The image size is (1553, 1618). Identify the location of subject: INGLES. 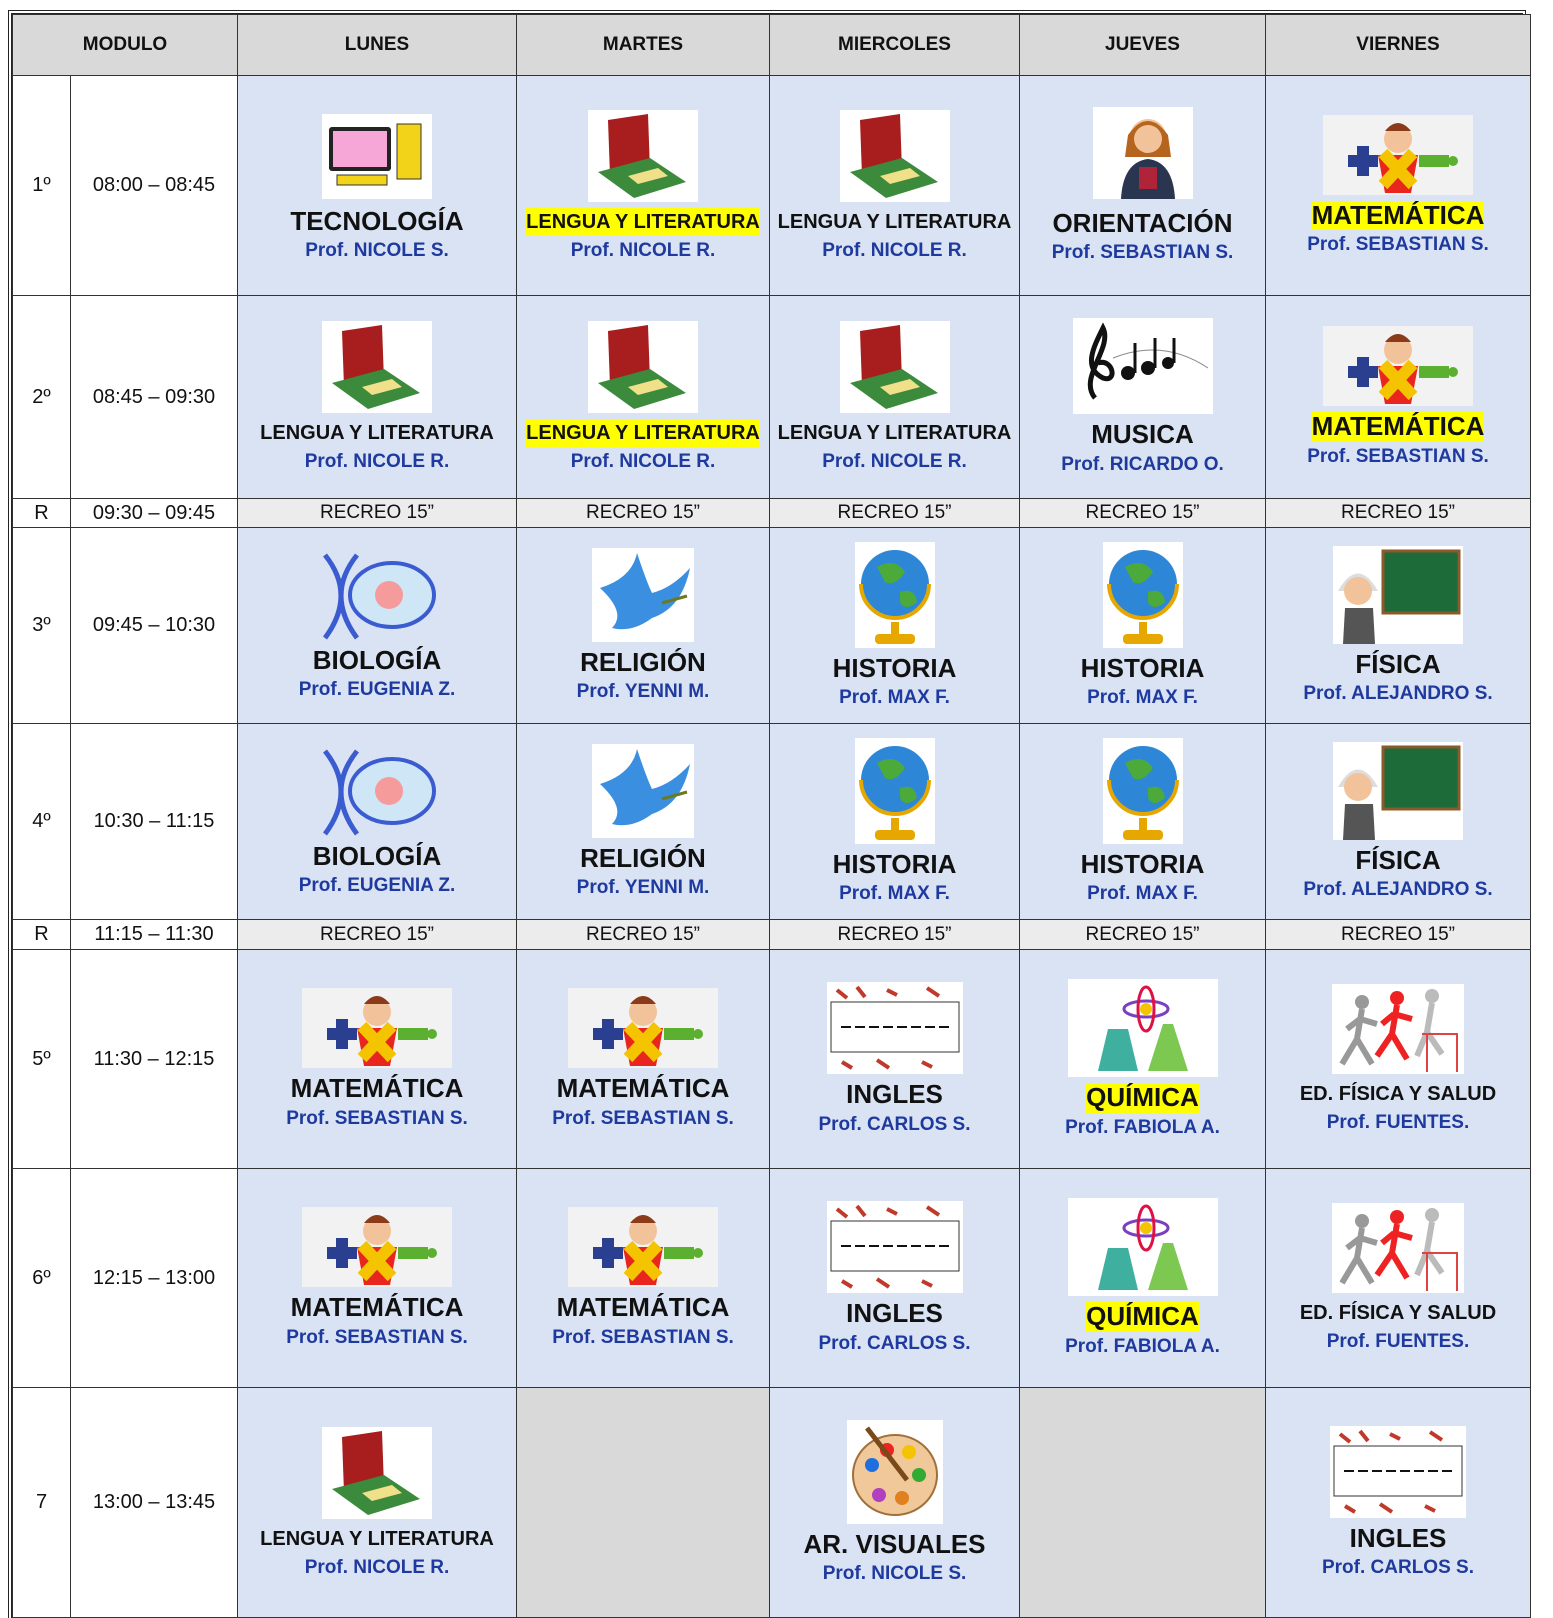
(1398, 1537).